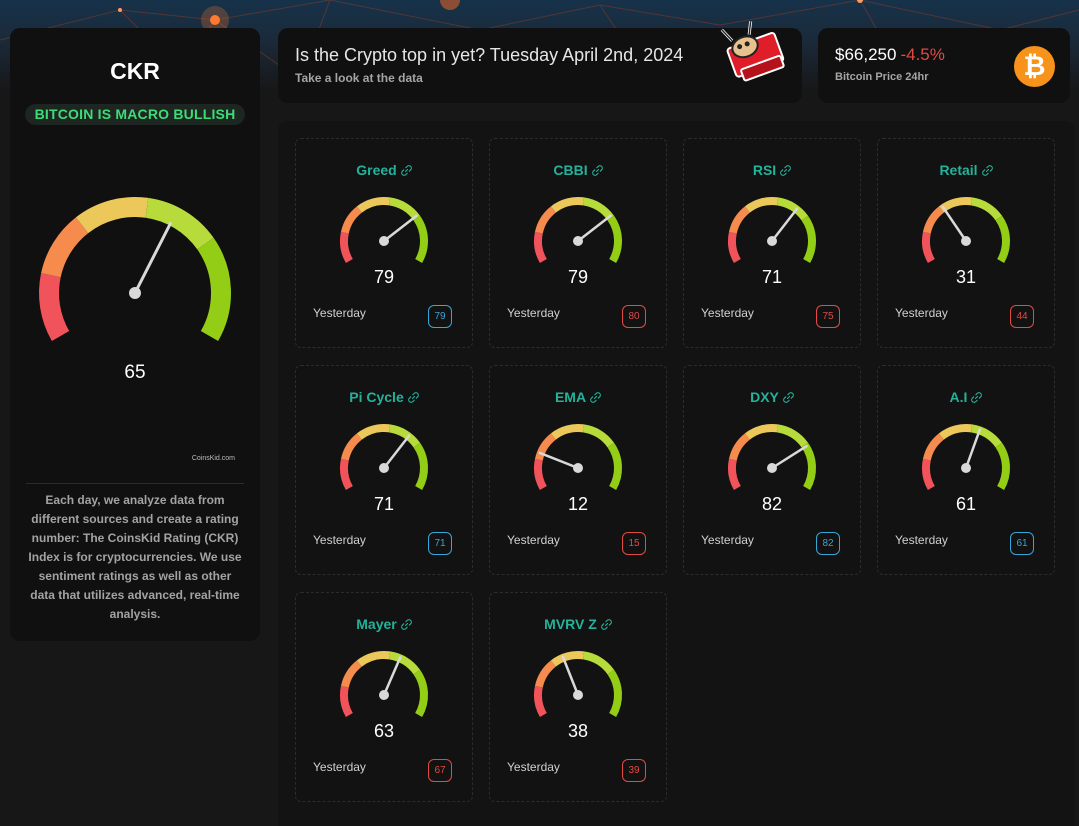 The image size is (1079, 826). Describe the element at coordinates (135, 483) in the screenshot. I see `divider` at that location.